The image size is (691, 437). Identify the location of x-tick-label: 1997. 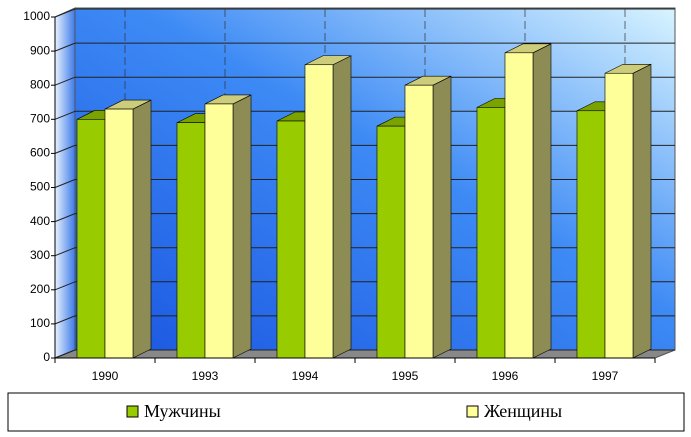
(605, 376).